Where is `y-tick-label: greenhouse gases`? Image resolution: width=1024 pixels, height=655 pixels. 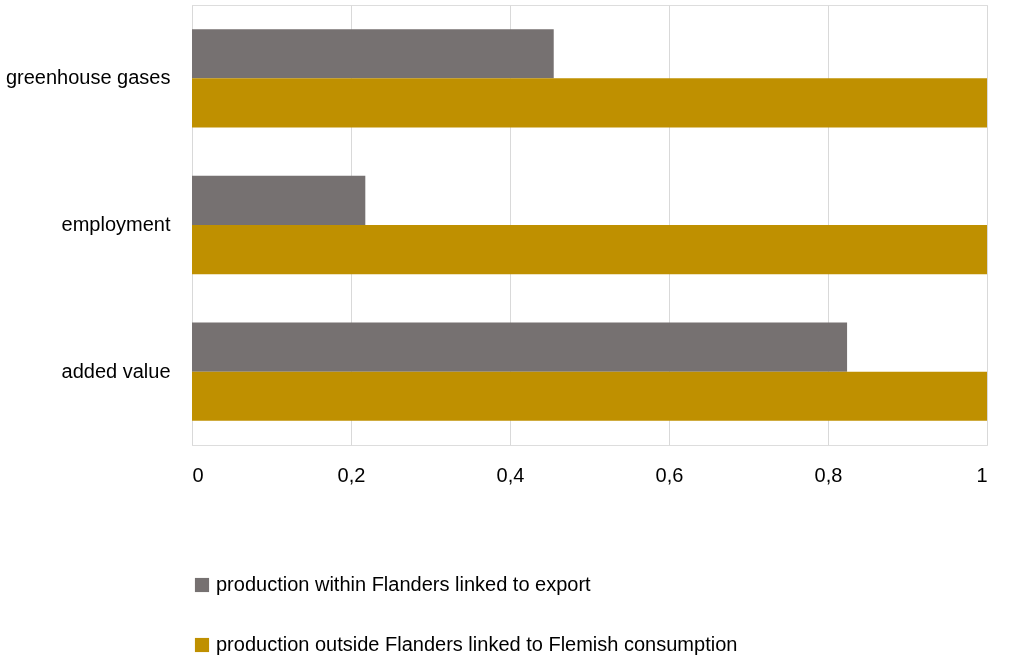
y-tick-label: greenhouse gases is located at coordinates (88, 77).